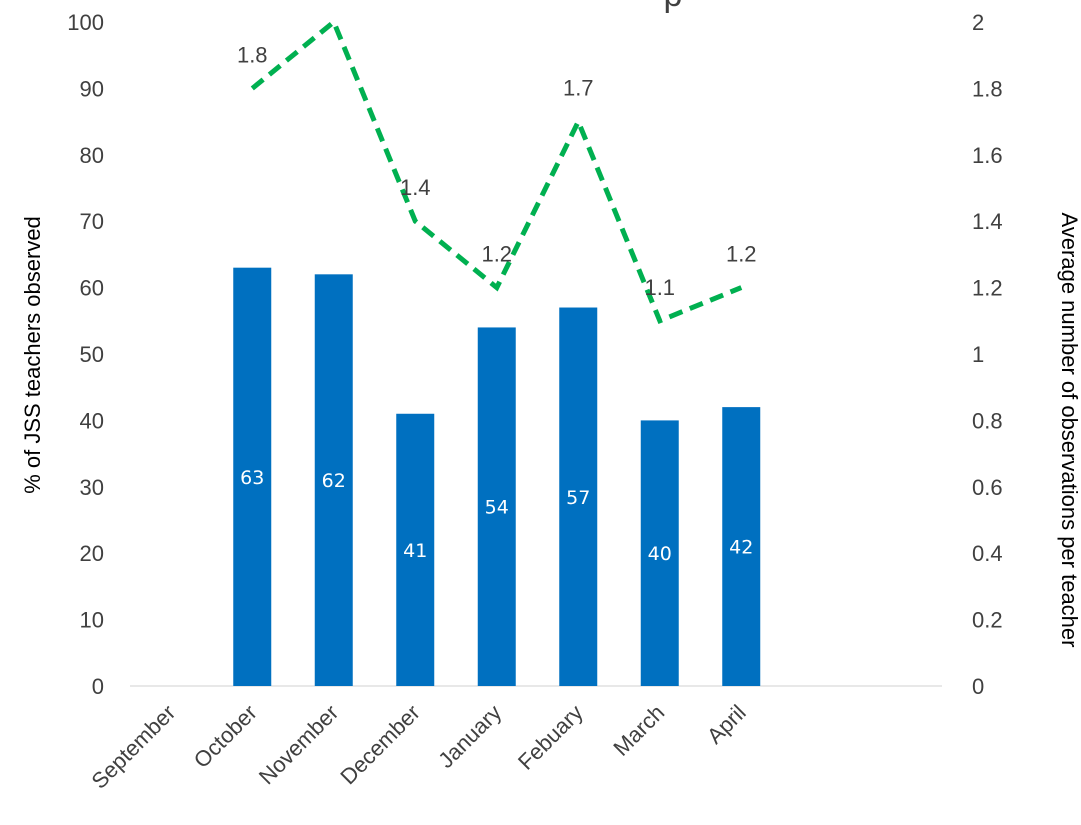 The height and width of the screenshot is (825, 1081). I want to click on left-tick-label: 50, so click(92, 354).